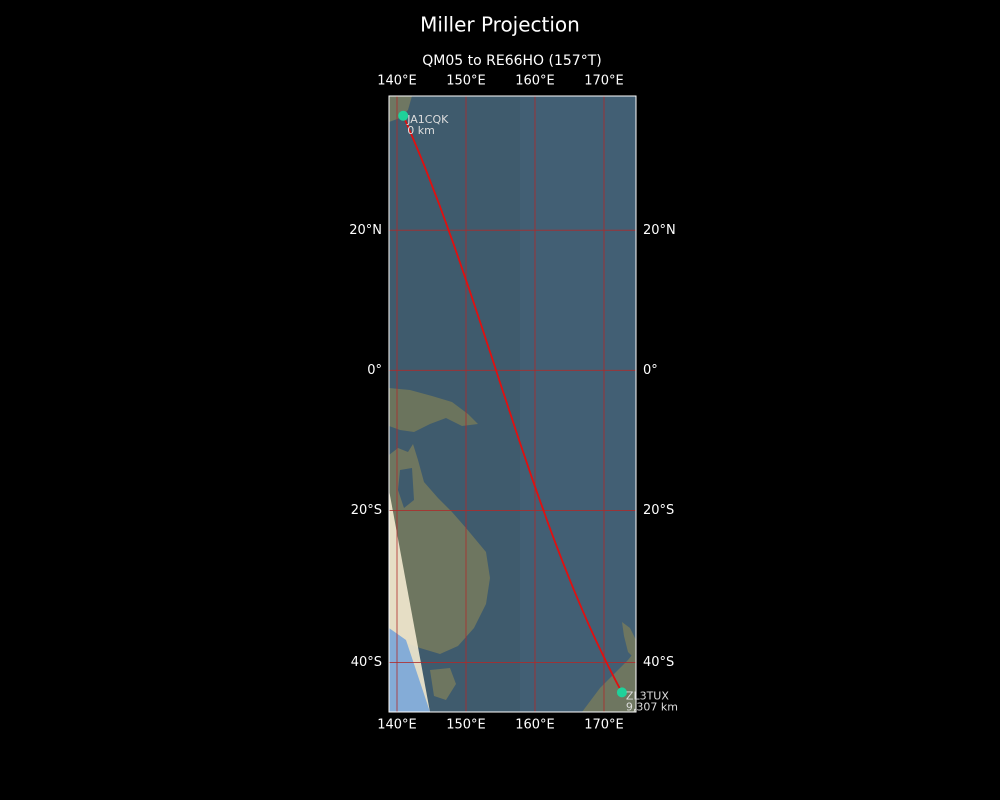 The width and height of the screenshot is (1000, 800). I want to click on lon-label-bottom: 170°E, so click(604, 725).